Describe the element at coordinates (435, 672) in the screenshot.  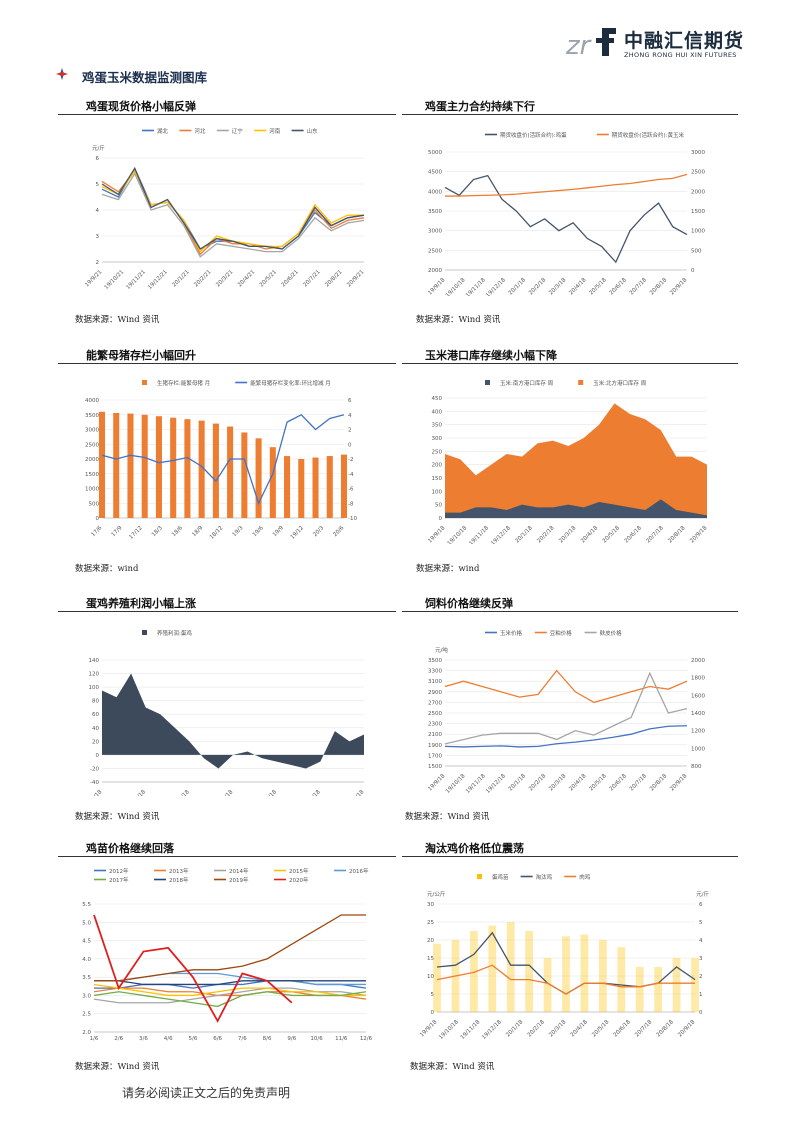
I see `y-tick-label: 3300` at that location.